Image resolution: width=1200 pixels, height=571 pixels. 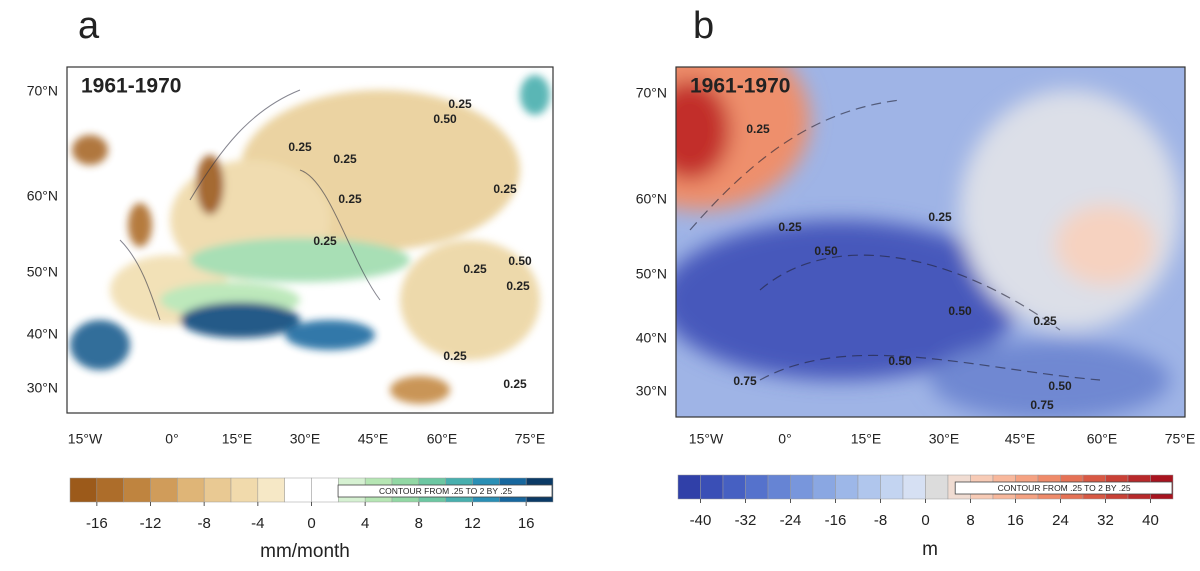 I want to click on colorbar-tick-label: -32, so click(x=746, y=520).